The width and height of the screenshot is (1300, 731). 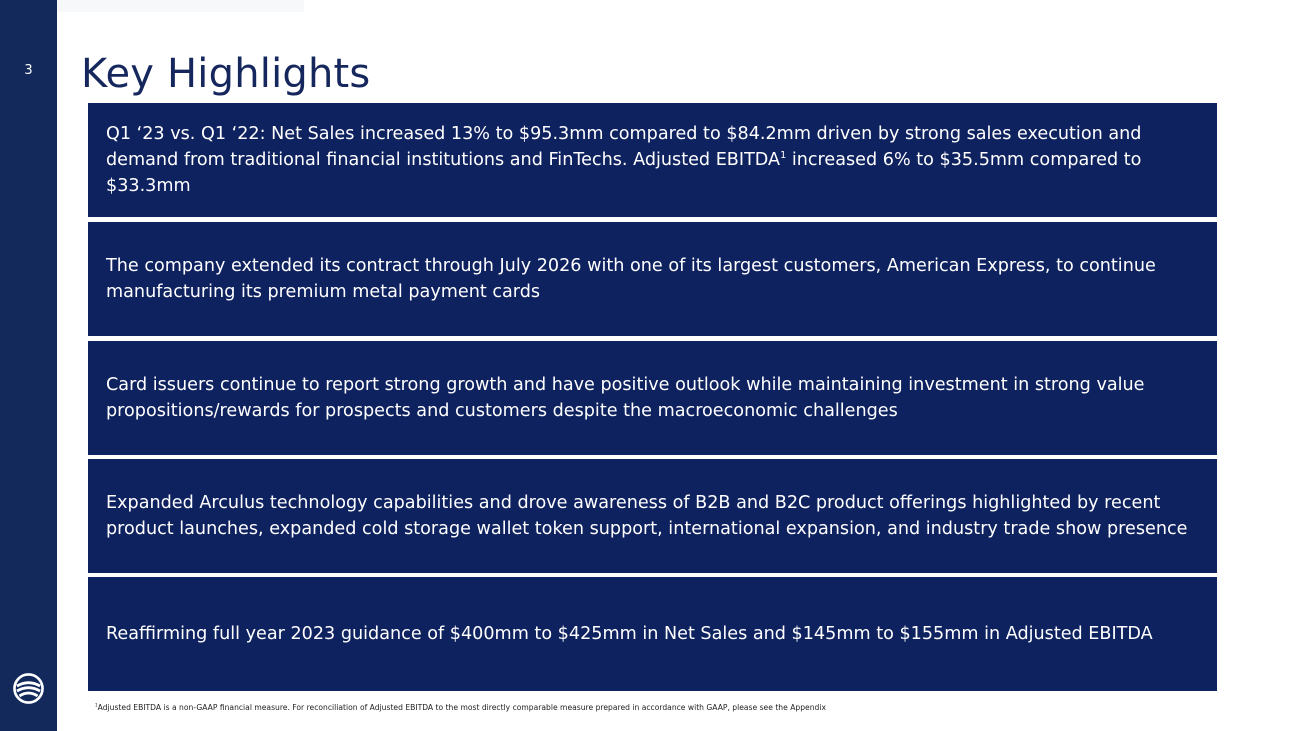 What do you see at coordinates (783, 156) in the screenshot?
I see `footnote-marker: 1` at bounding box center [783, 156].